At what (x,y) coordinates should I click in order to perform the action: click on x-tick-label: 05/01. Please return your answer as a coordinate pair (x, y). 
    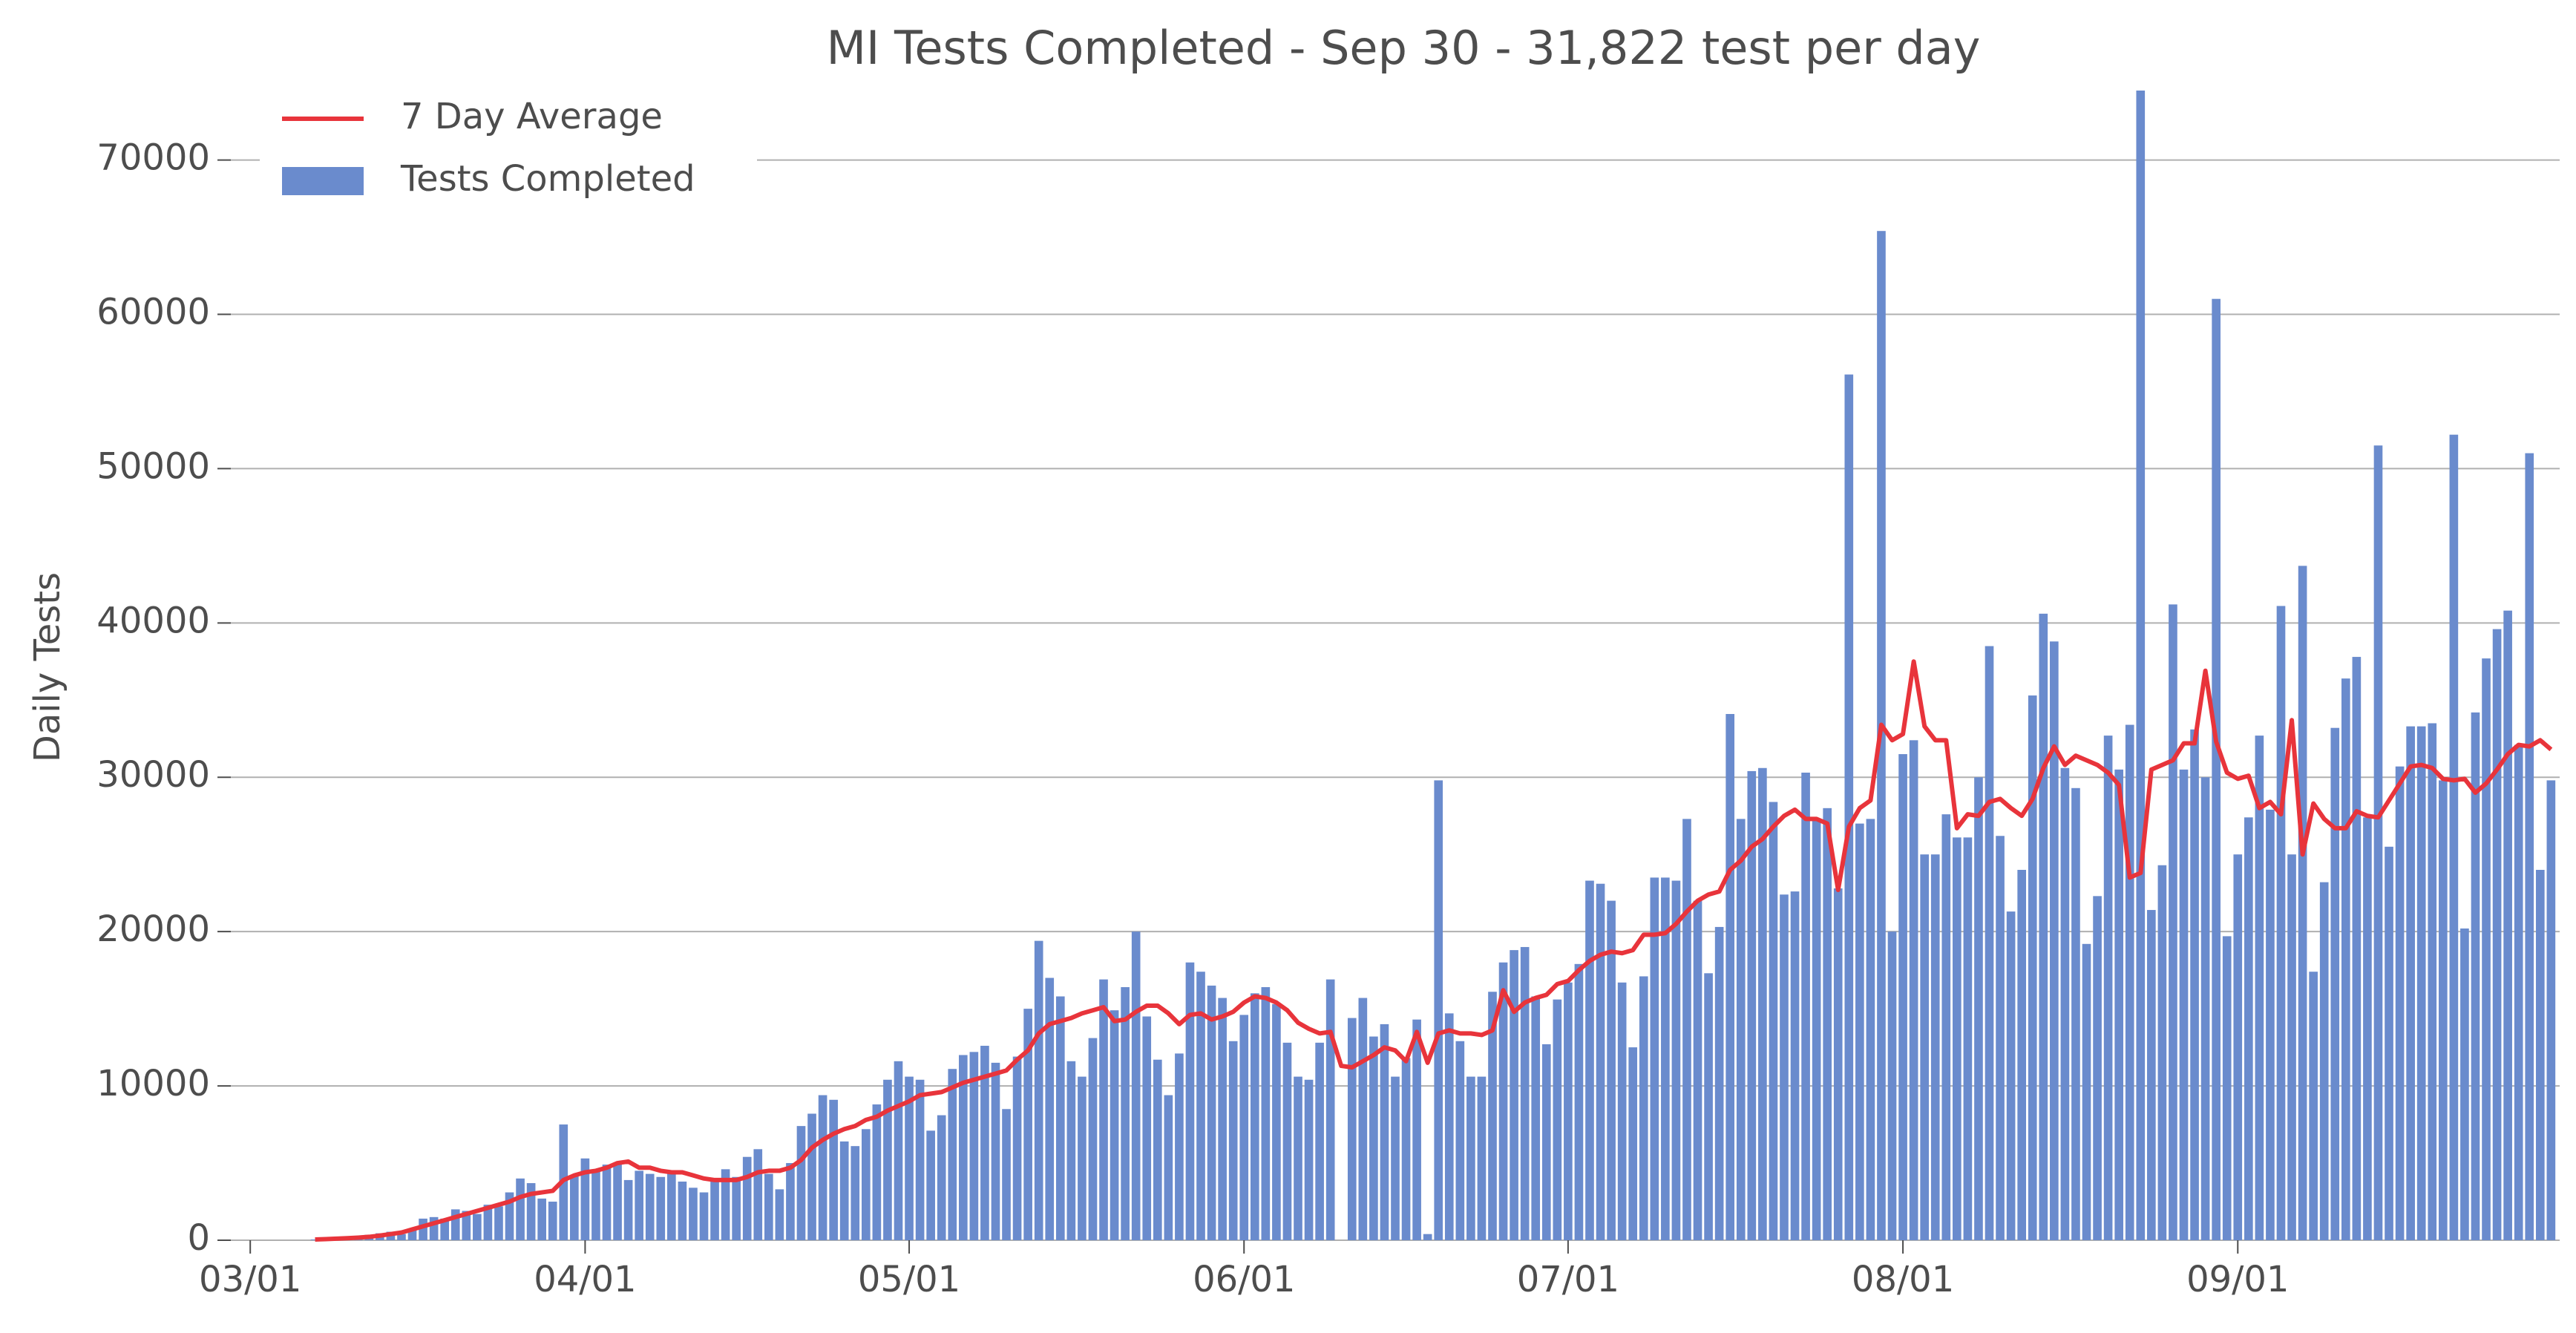
    Looking at the image, I should click on (909, 1279).